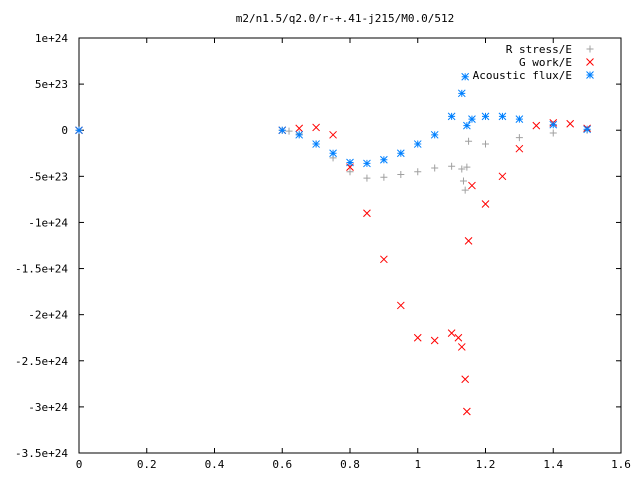  Describe the element at coordinates (147, 464) in the screenshot. I see `x-tick-label-1: 0.2` at that location.